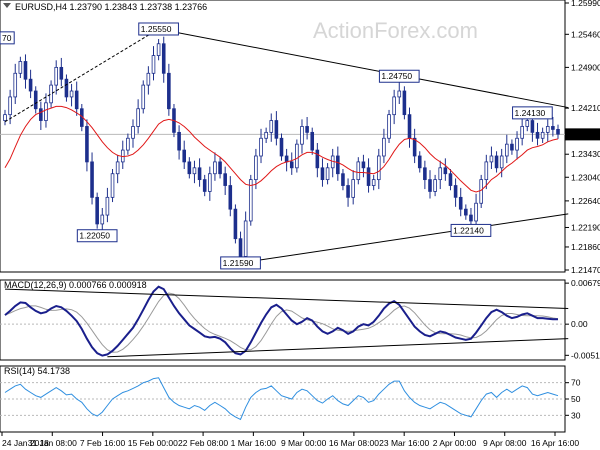  I want to click on x-tick-label: 24 Jan 2018, so click(25, 443).